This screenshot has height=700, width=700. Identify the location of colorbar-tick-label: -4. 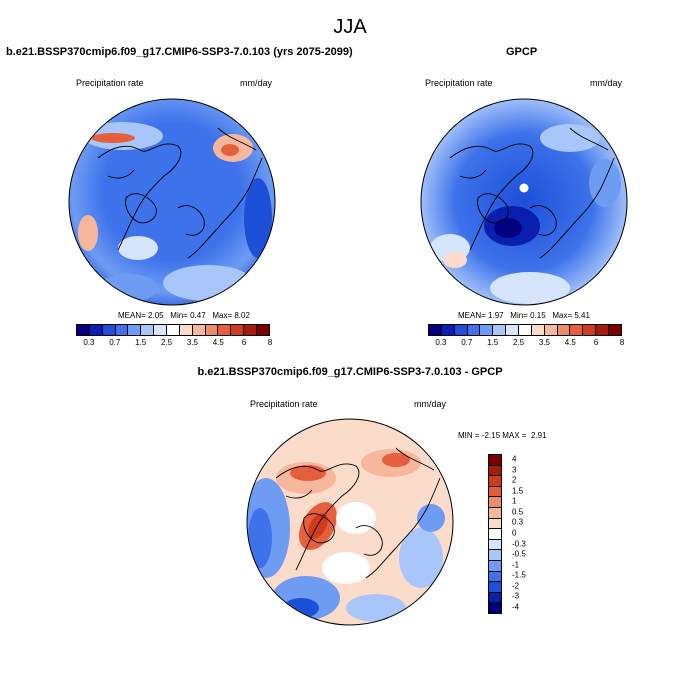
(516, 607).